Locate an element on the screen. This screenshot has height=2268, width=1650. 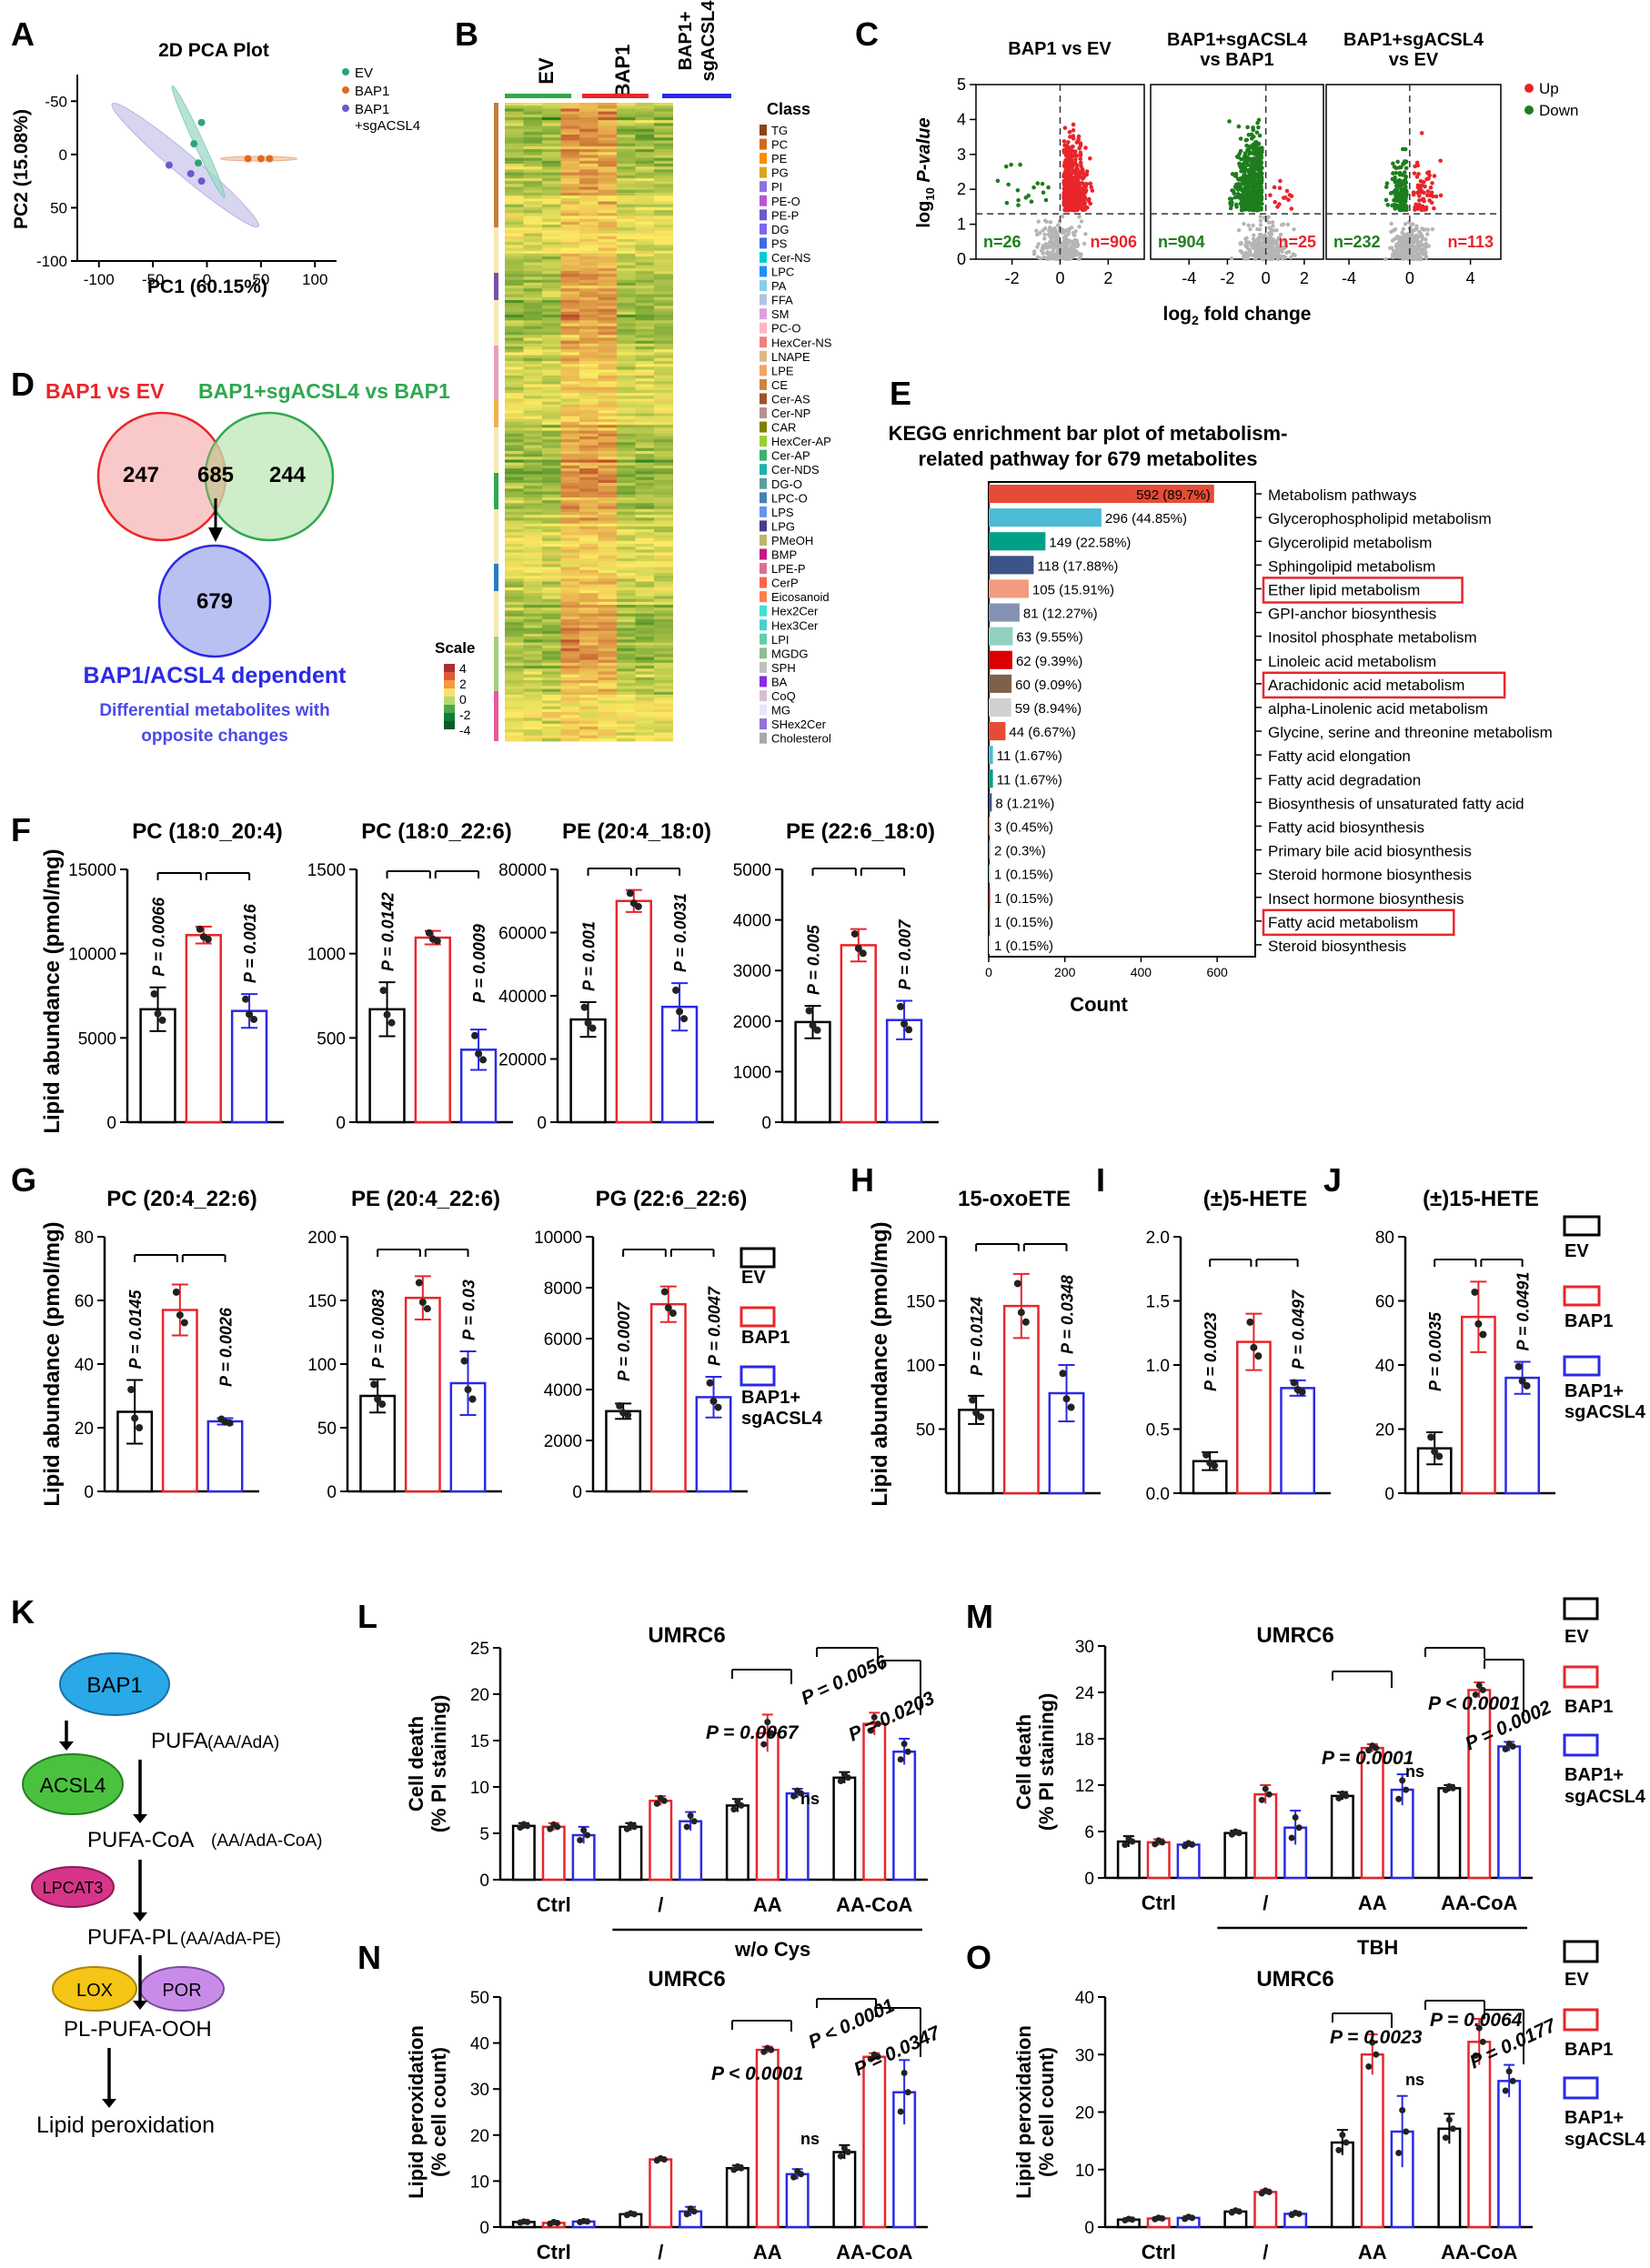
legend-up: Up is located at coordinates (1549, 88).